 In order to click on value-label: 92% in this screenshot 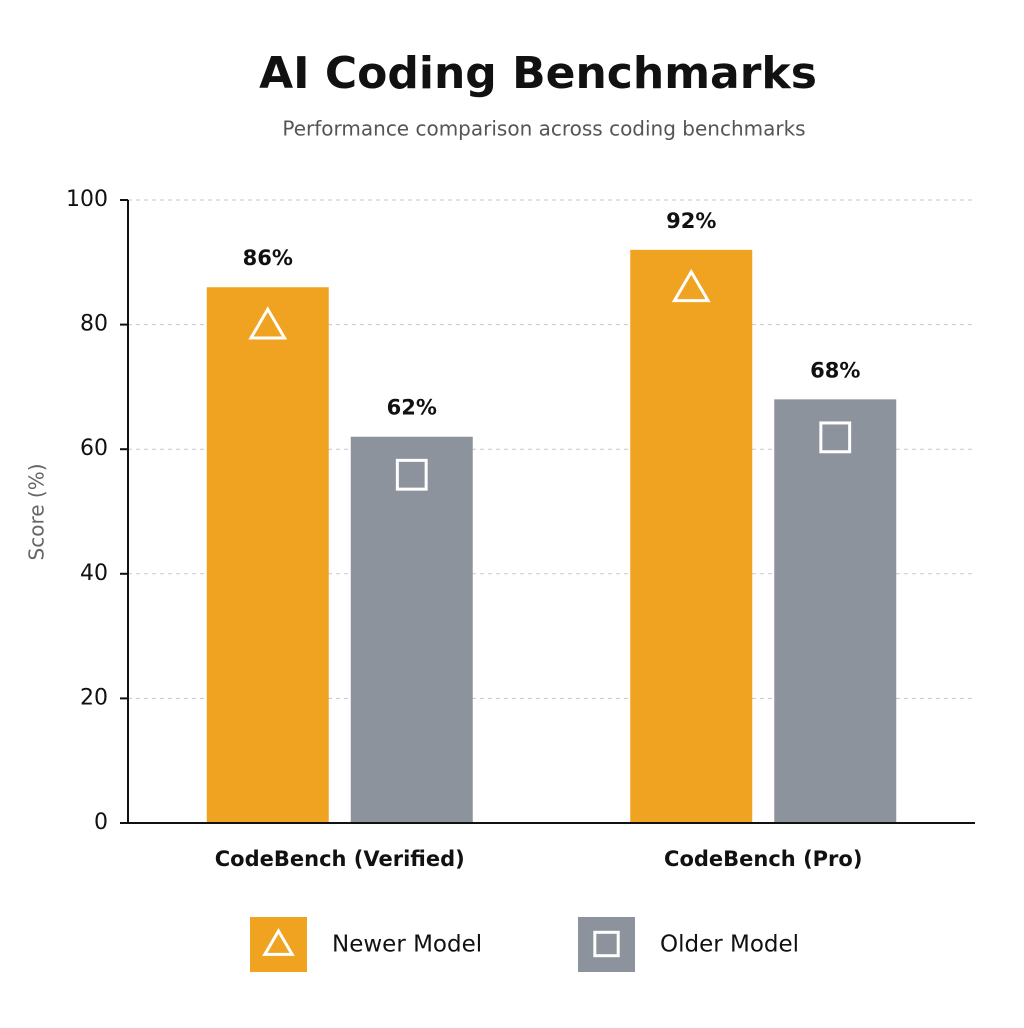, I will do `click(691, 221)`.